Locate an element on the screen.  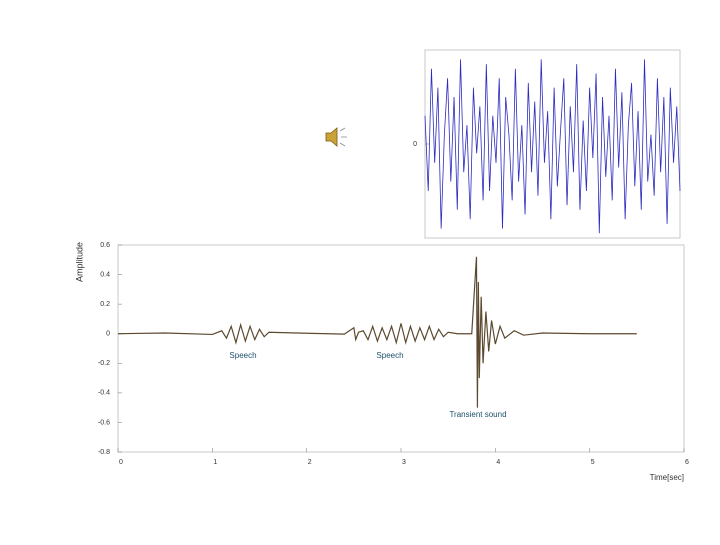
x-tick-label: 5 is located at coordinates (593, 462).